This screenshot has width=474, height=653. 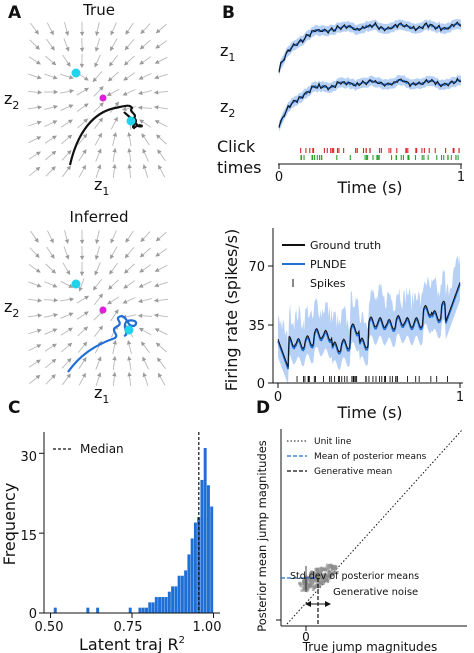 I want to click on panel-a-top-ylabel: z2, so click(x=11, y=100).